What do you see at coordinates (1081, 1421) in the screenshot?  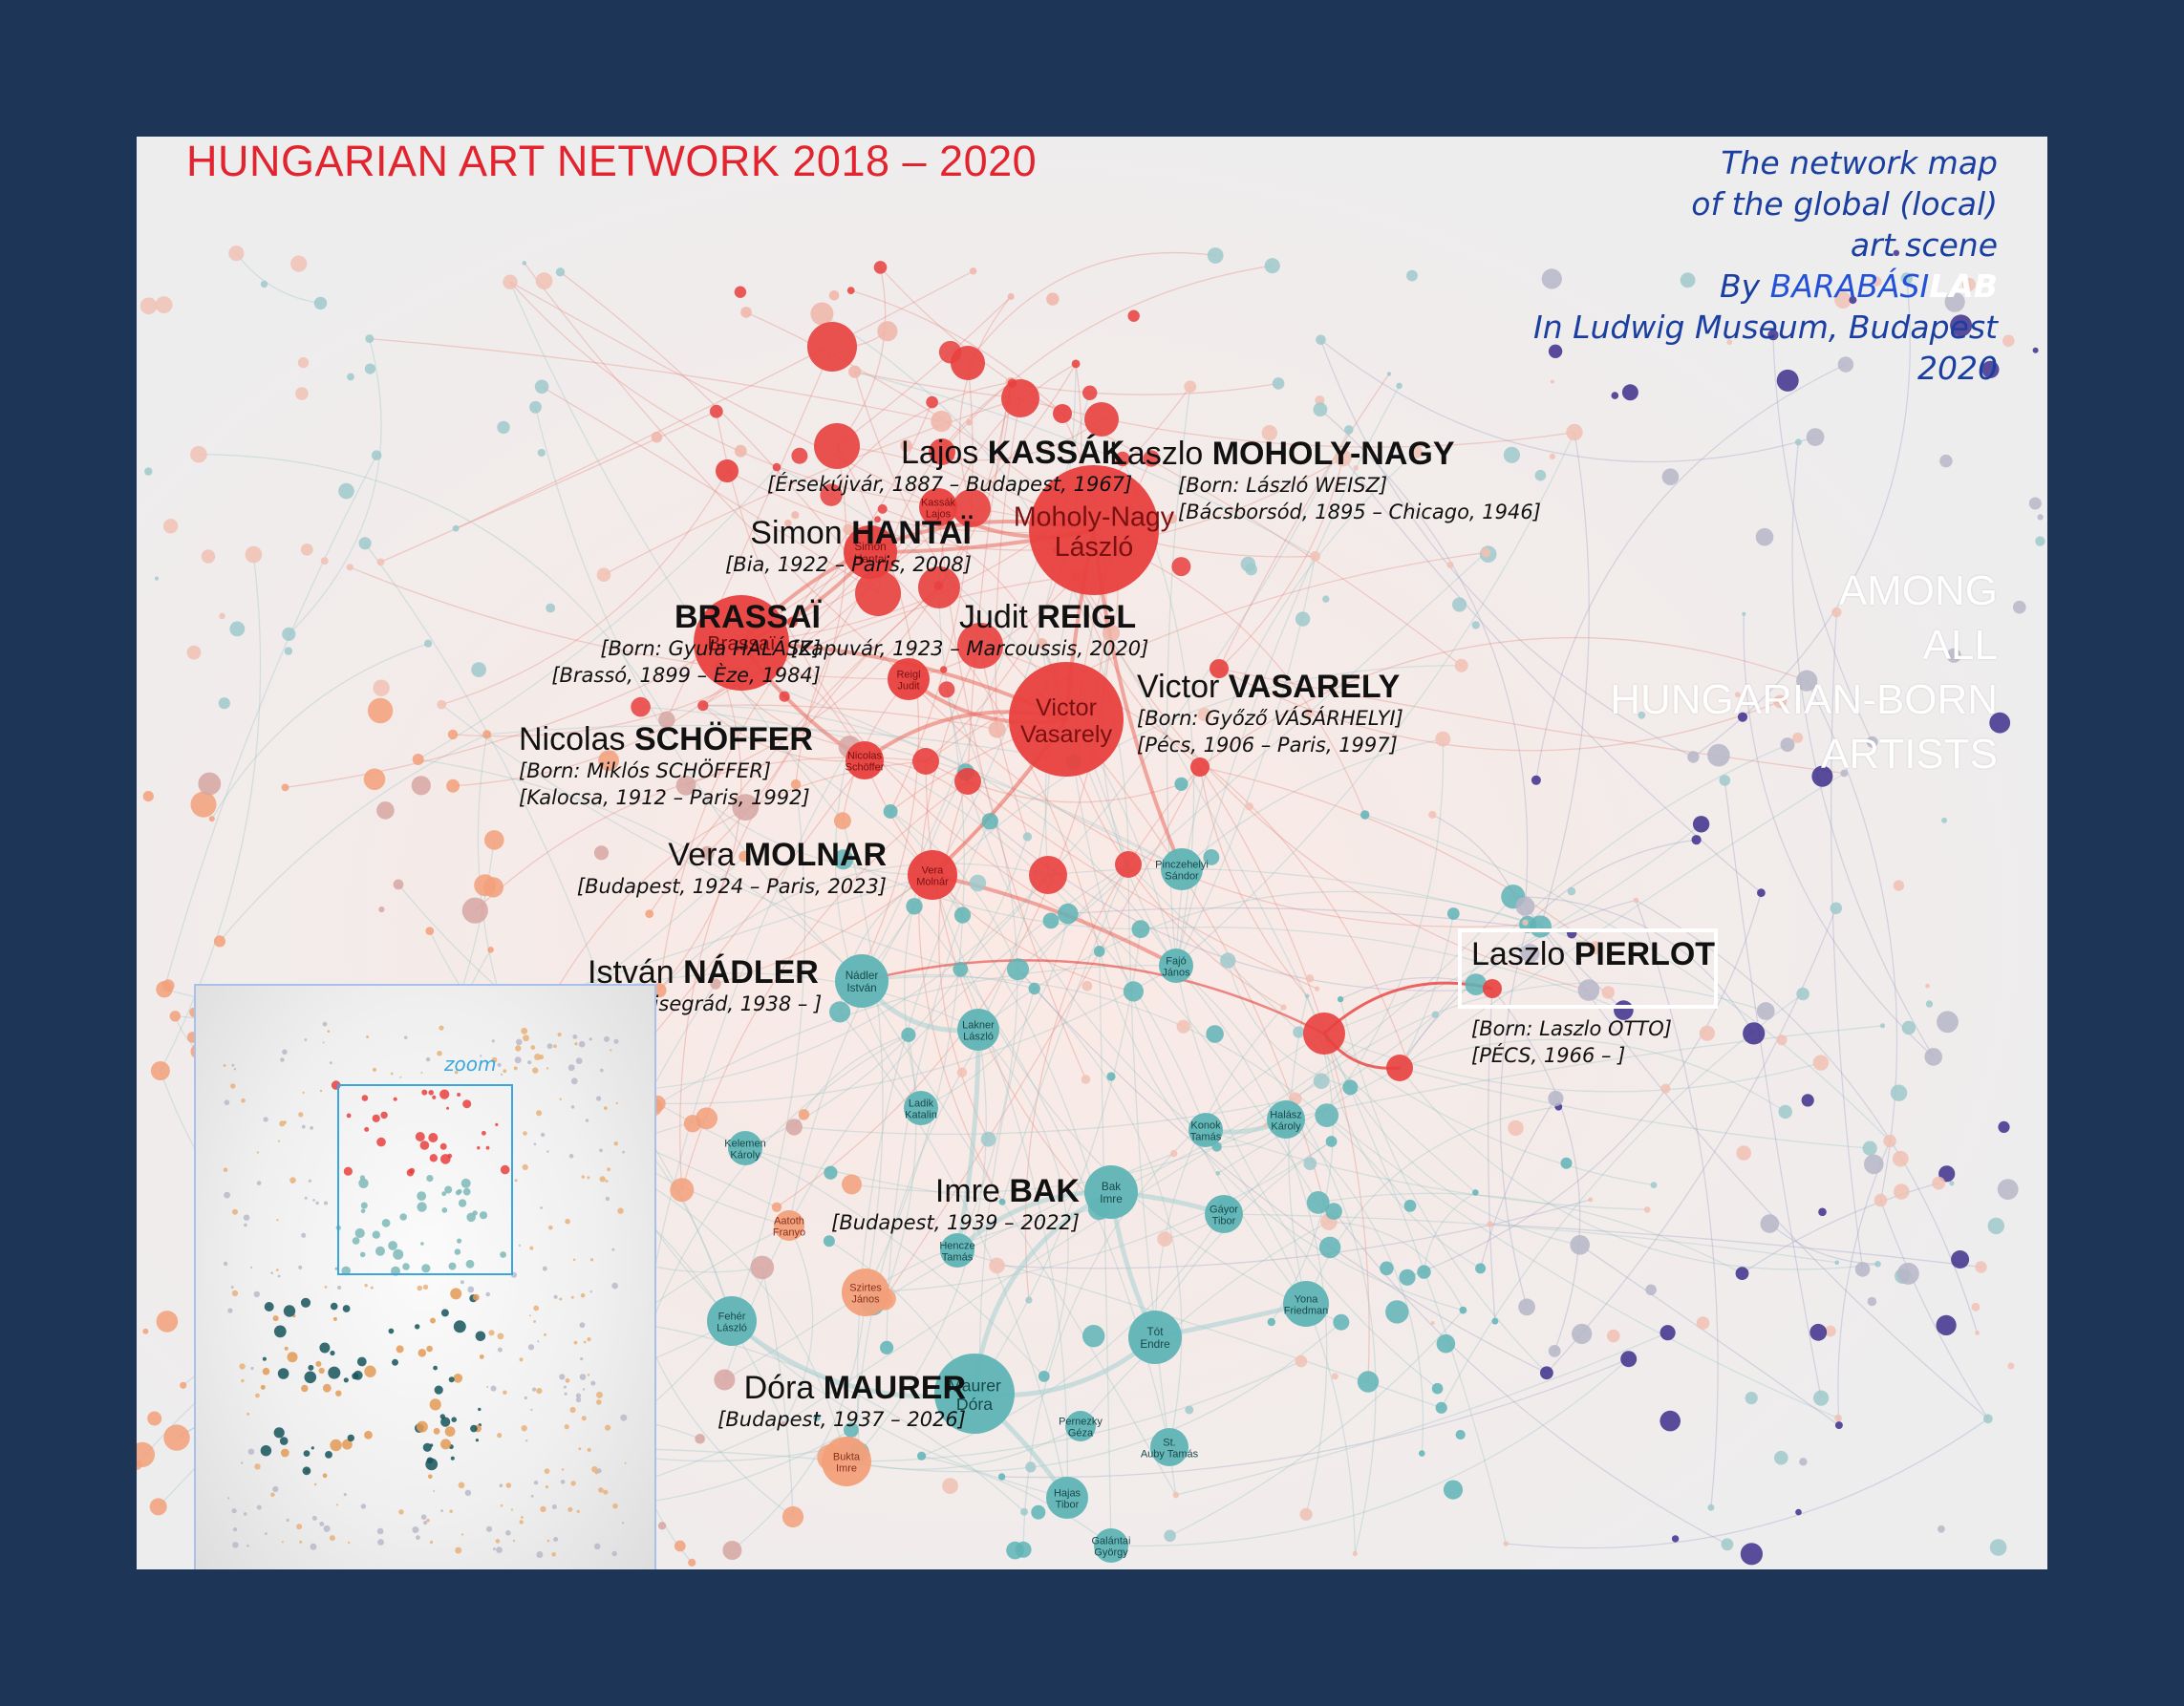 I see `node-label: Pernezky` at bounding box center [1081, 1421].